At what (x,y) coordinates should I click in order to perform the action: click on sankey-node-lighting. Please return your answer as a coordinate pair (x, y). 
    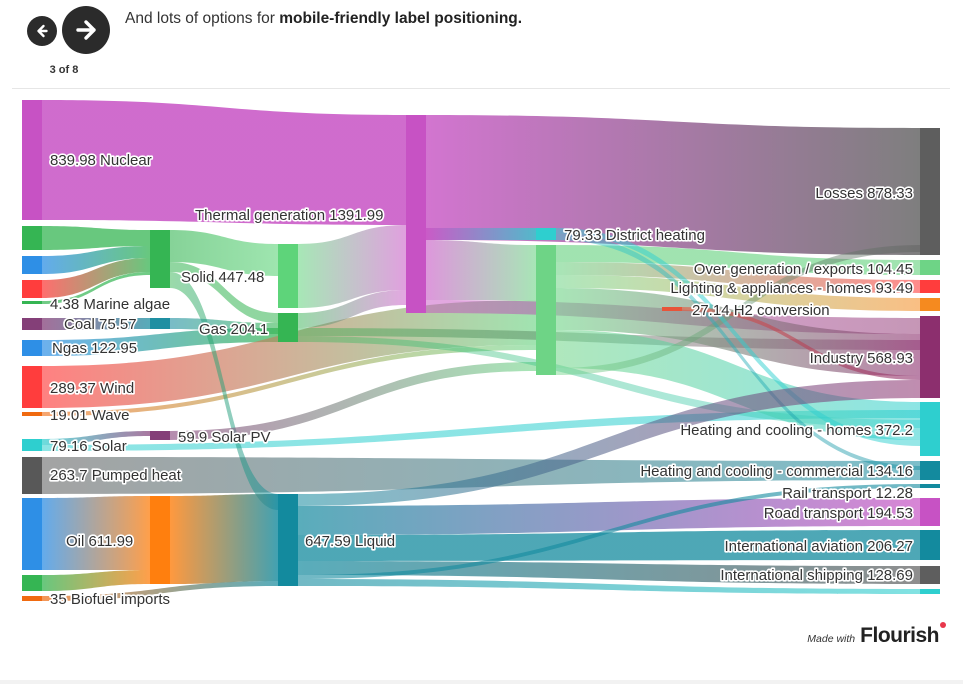
    Looking at the image, I should click on (930, 286).